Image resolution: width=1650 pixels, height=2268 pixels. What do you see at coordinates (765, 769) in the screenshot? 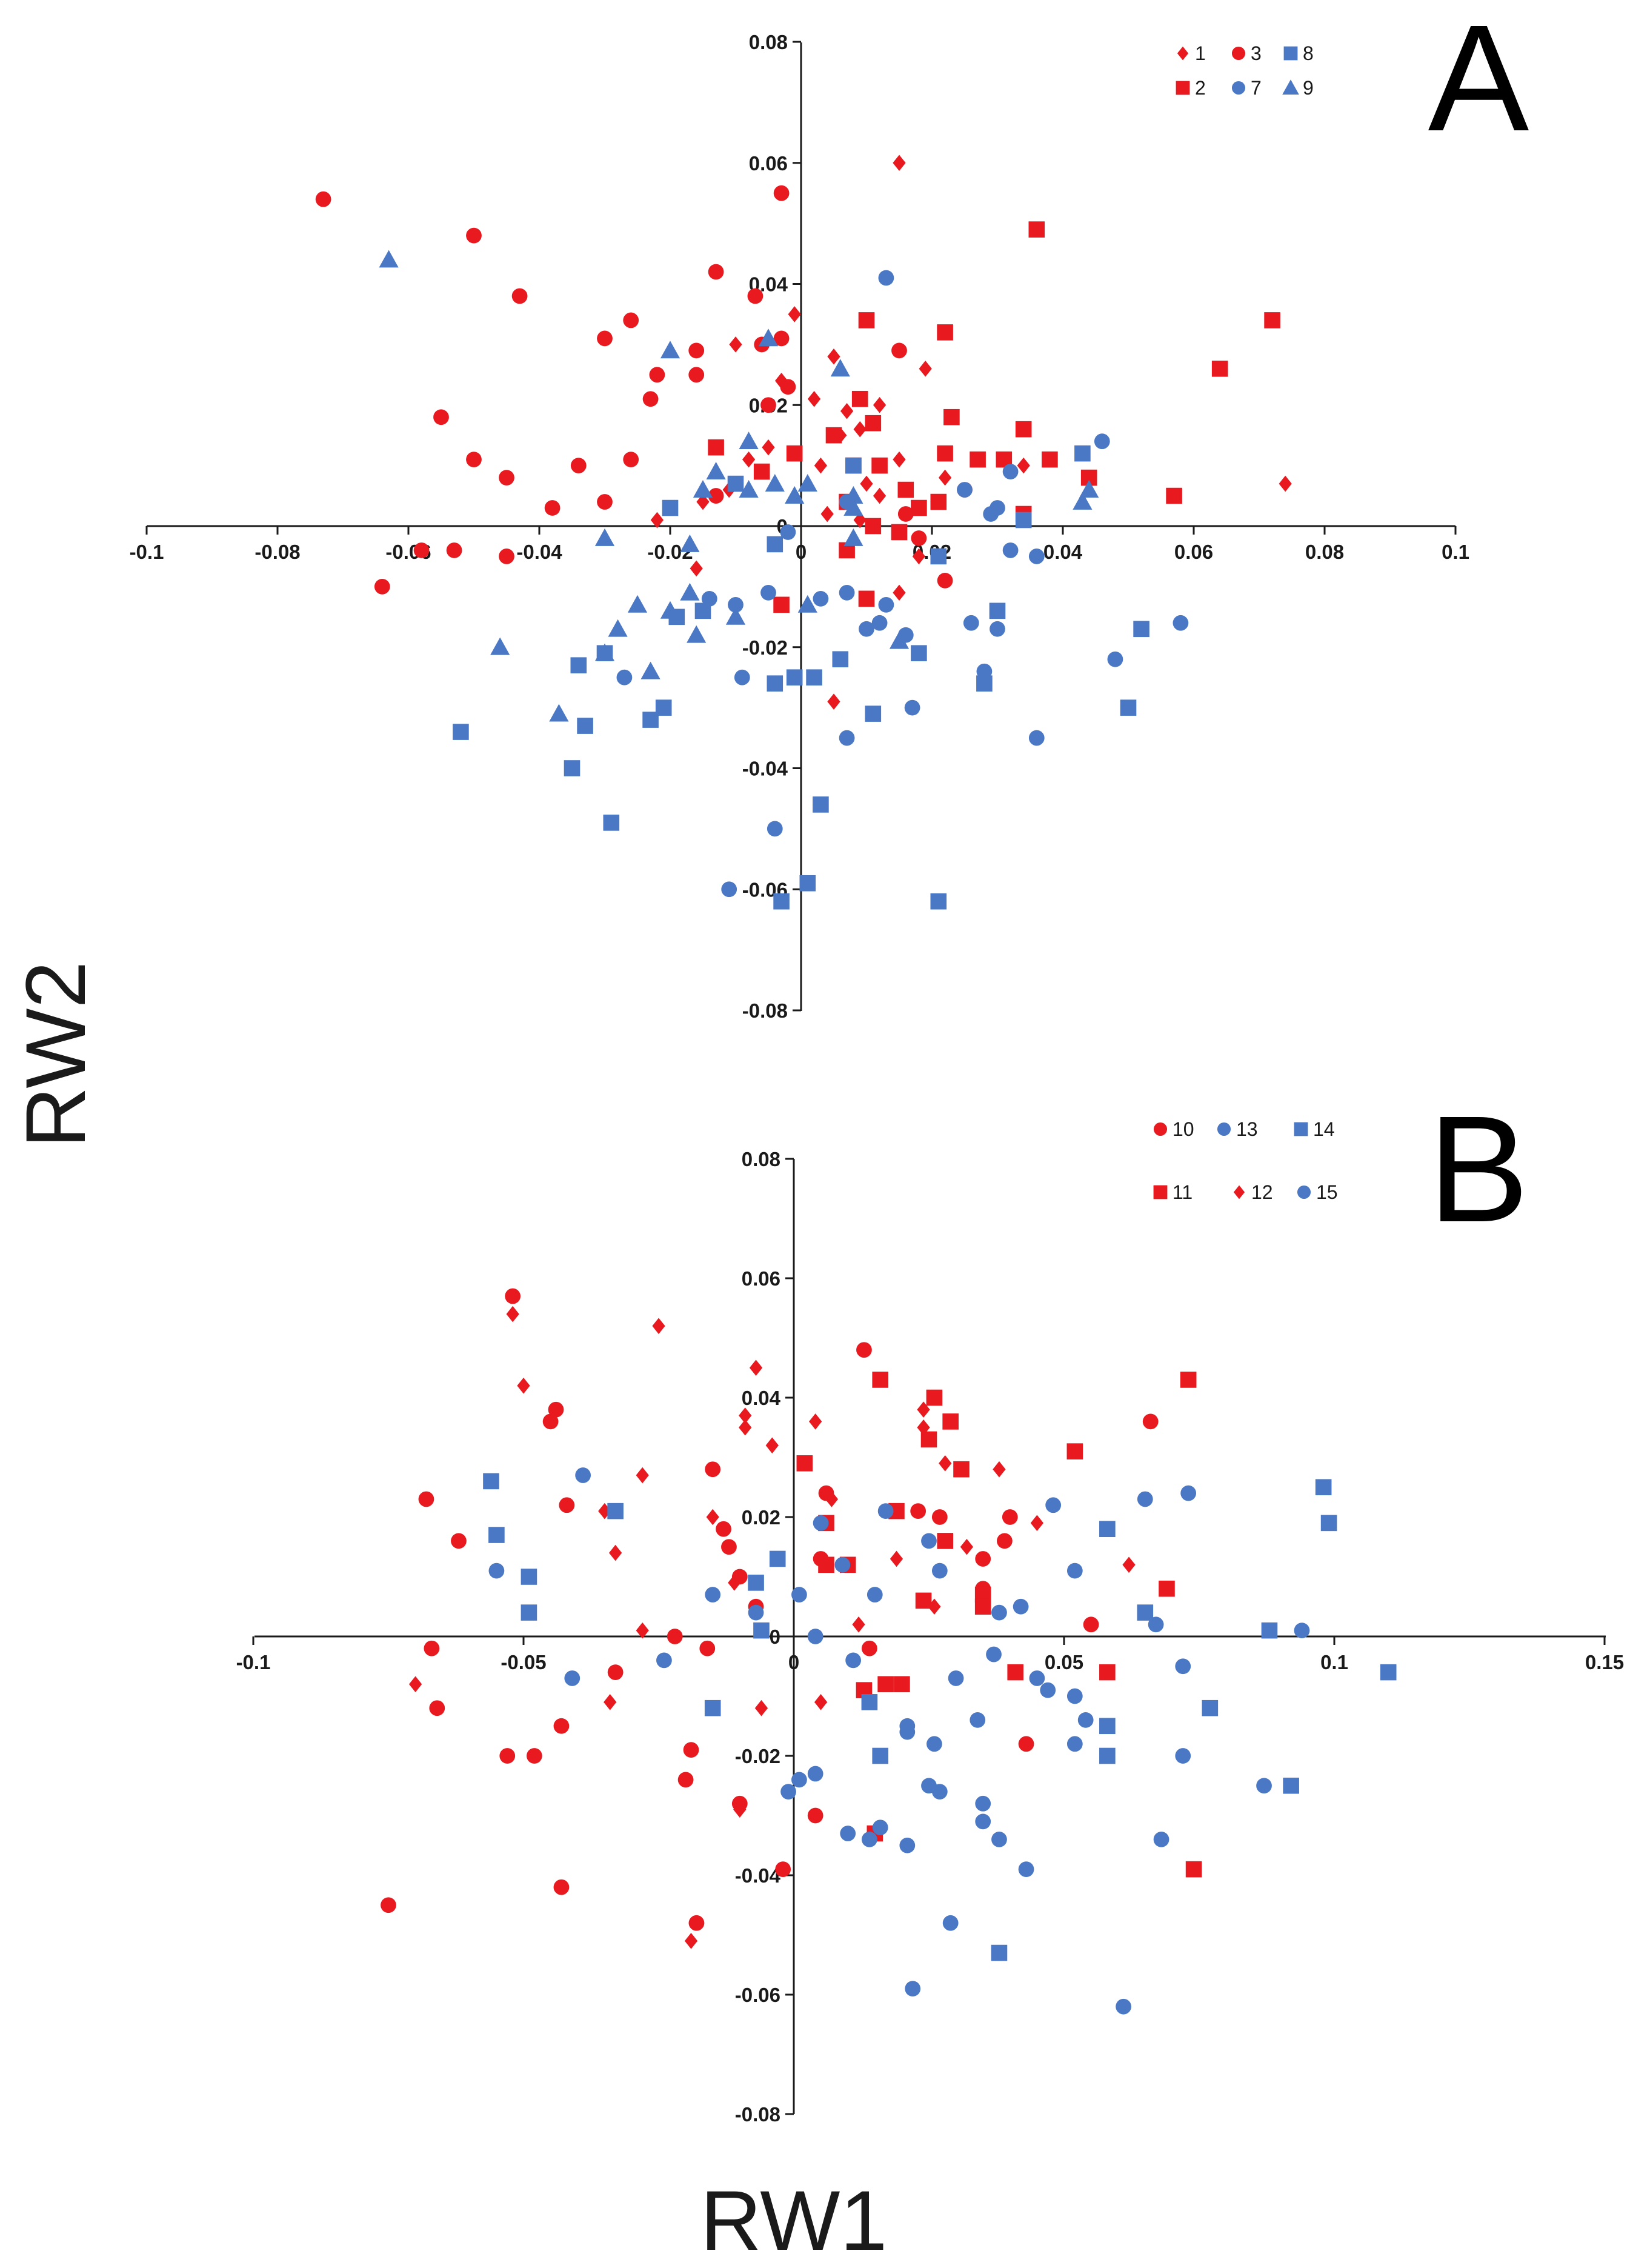
I see `panel-a-y-tick-label: -0.04` at bounding box center [765, 769].